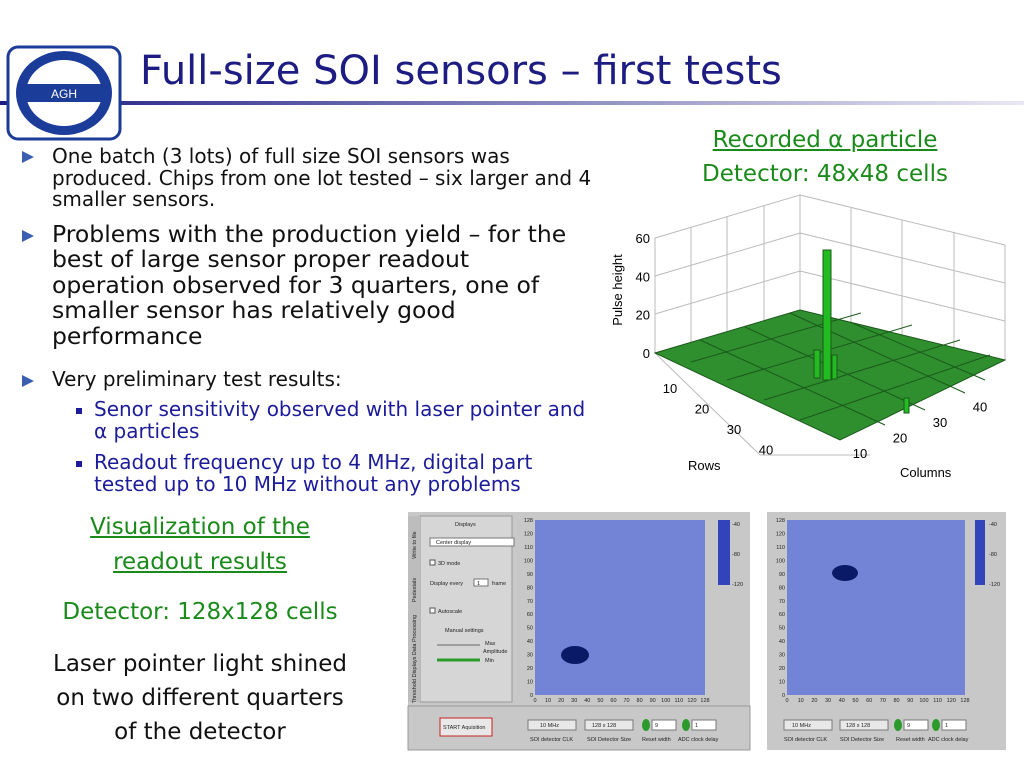 Image resolution: width=1024 pixels, height=768 pixels. What do you see at coordinates (786, 701) in the screenshot?
I see `x-tick-label: 0` at bounding box center [786, 701].